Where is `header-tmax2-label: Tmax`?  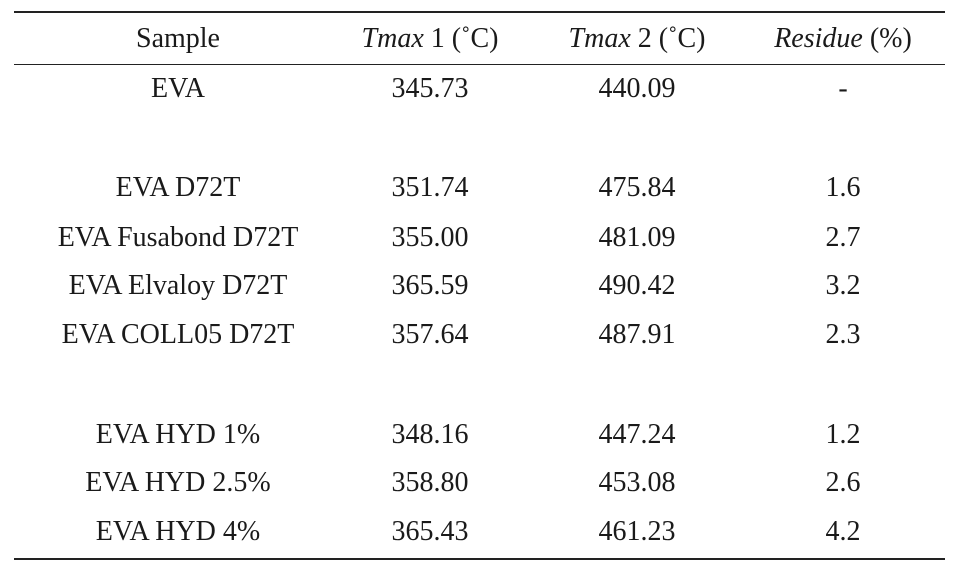 header-tmax2-label: Tmax is located at coordinates (599, 38).